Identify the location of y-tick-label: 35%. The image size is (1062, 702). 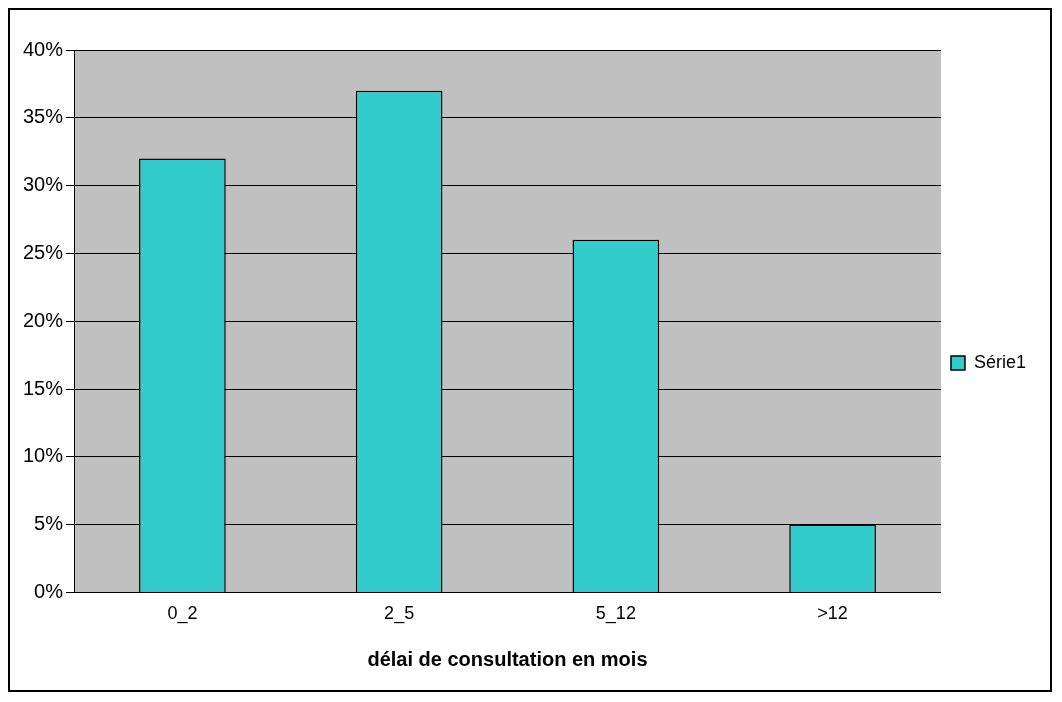
(43, 116).